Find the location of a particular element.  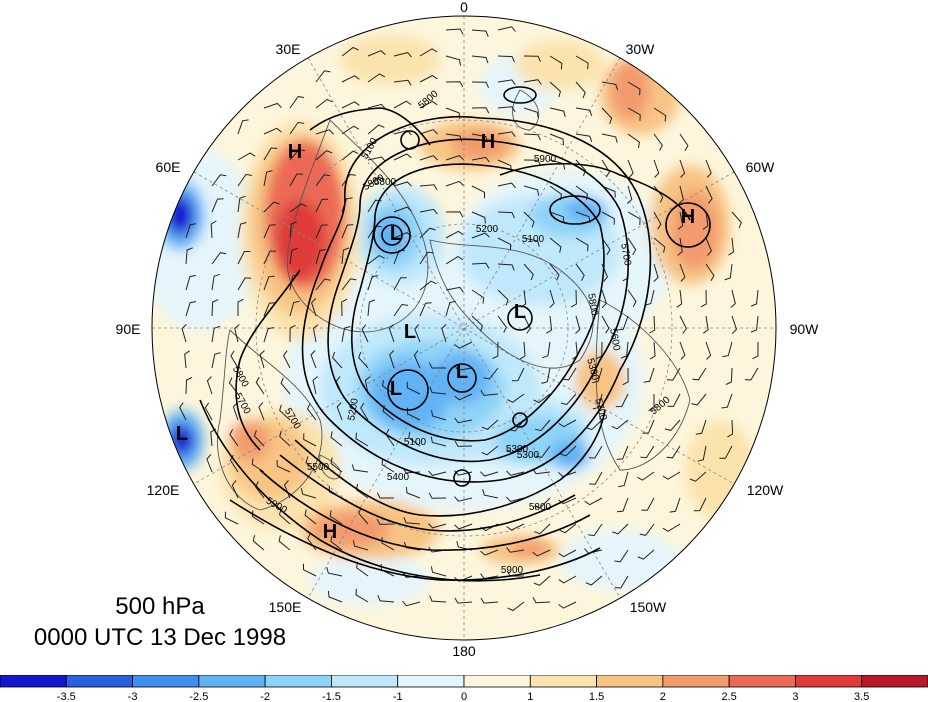

lon-label-30w: 30W is located at coordinates (641, 49).